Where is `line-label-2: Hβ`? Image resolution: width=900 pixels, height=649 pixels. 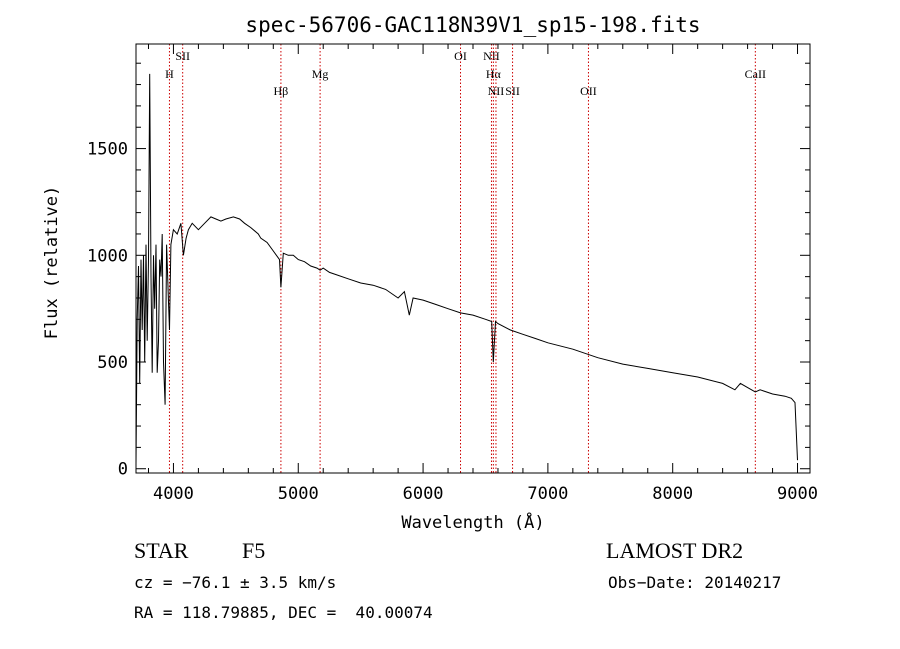 line-label-2: Hβ is located at coordinates (281, 91).